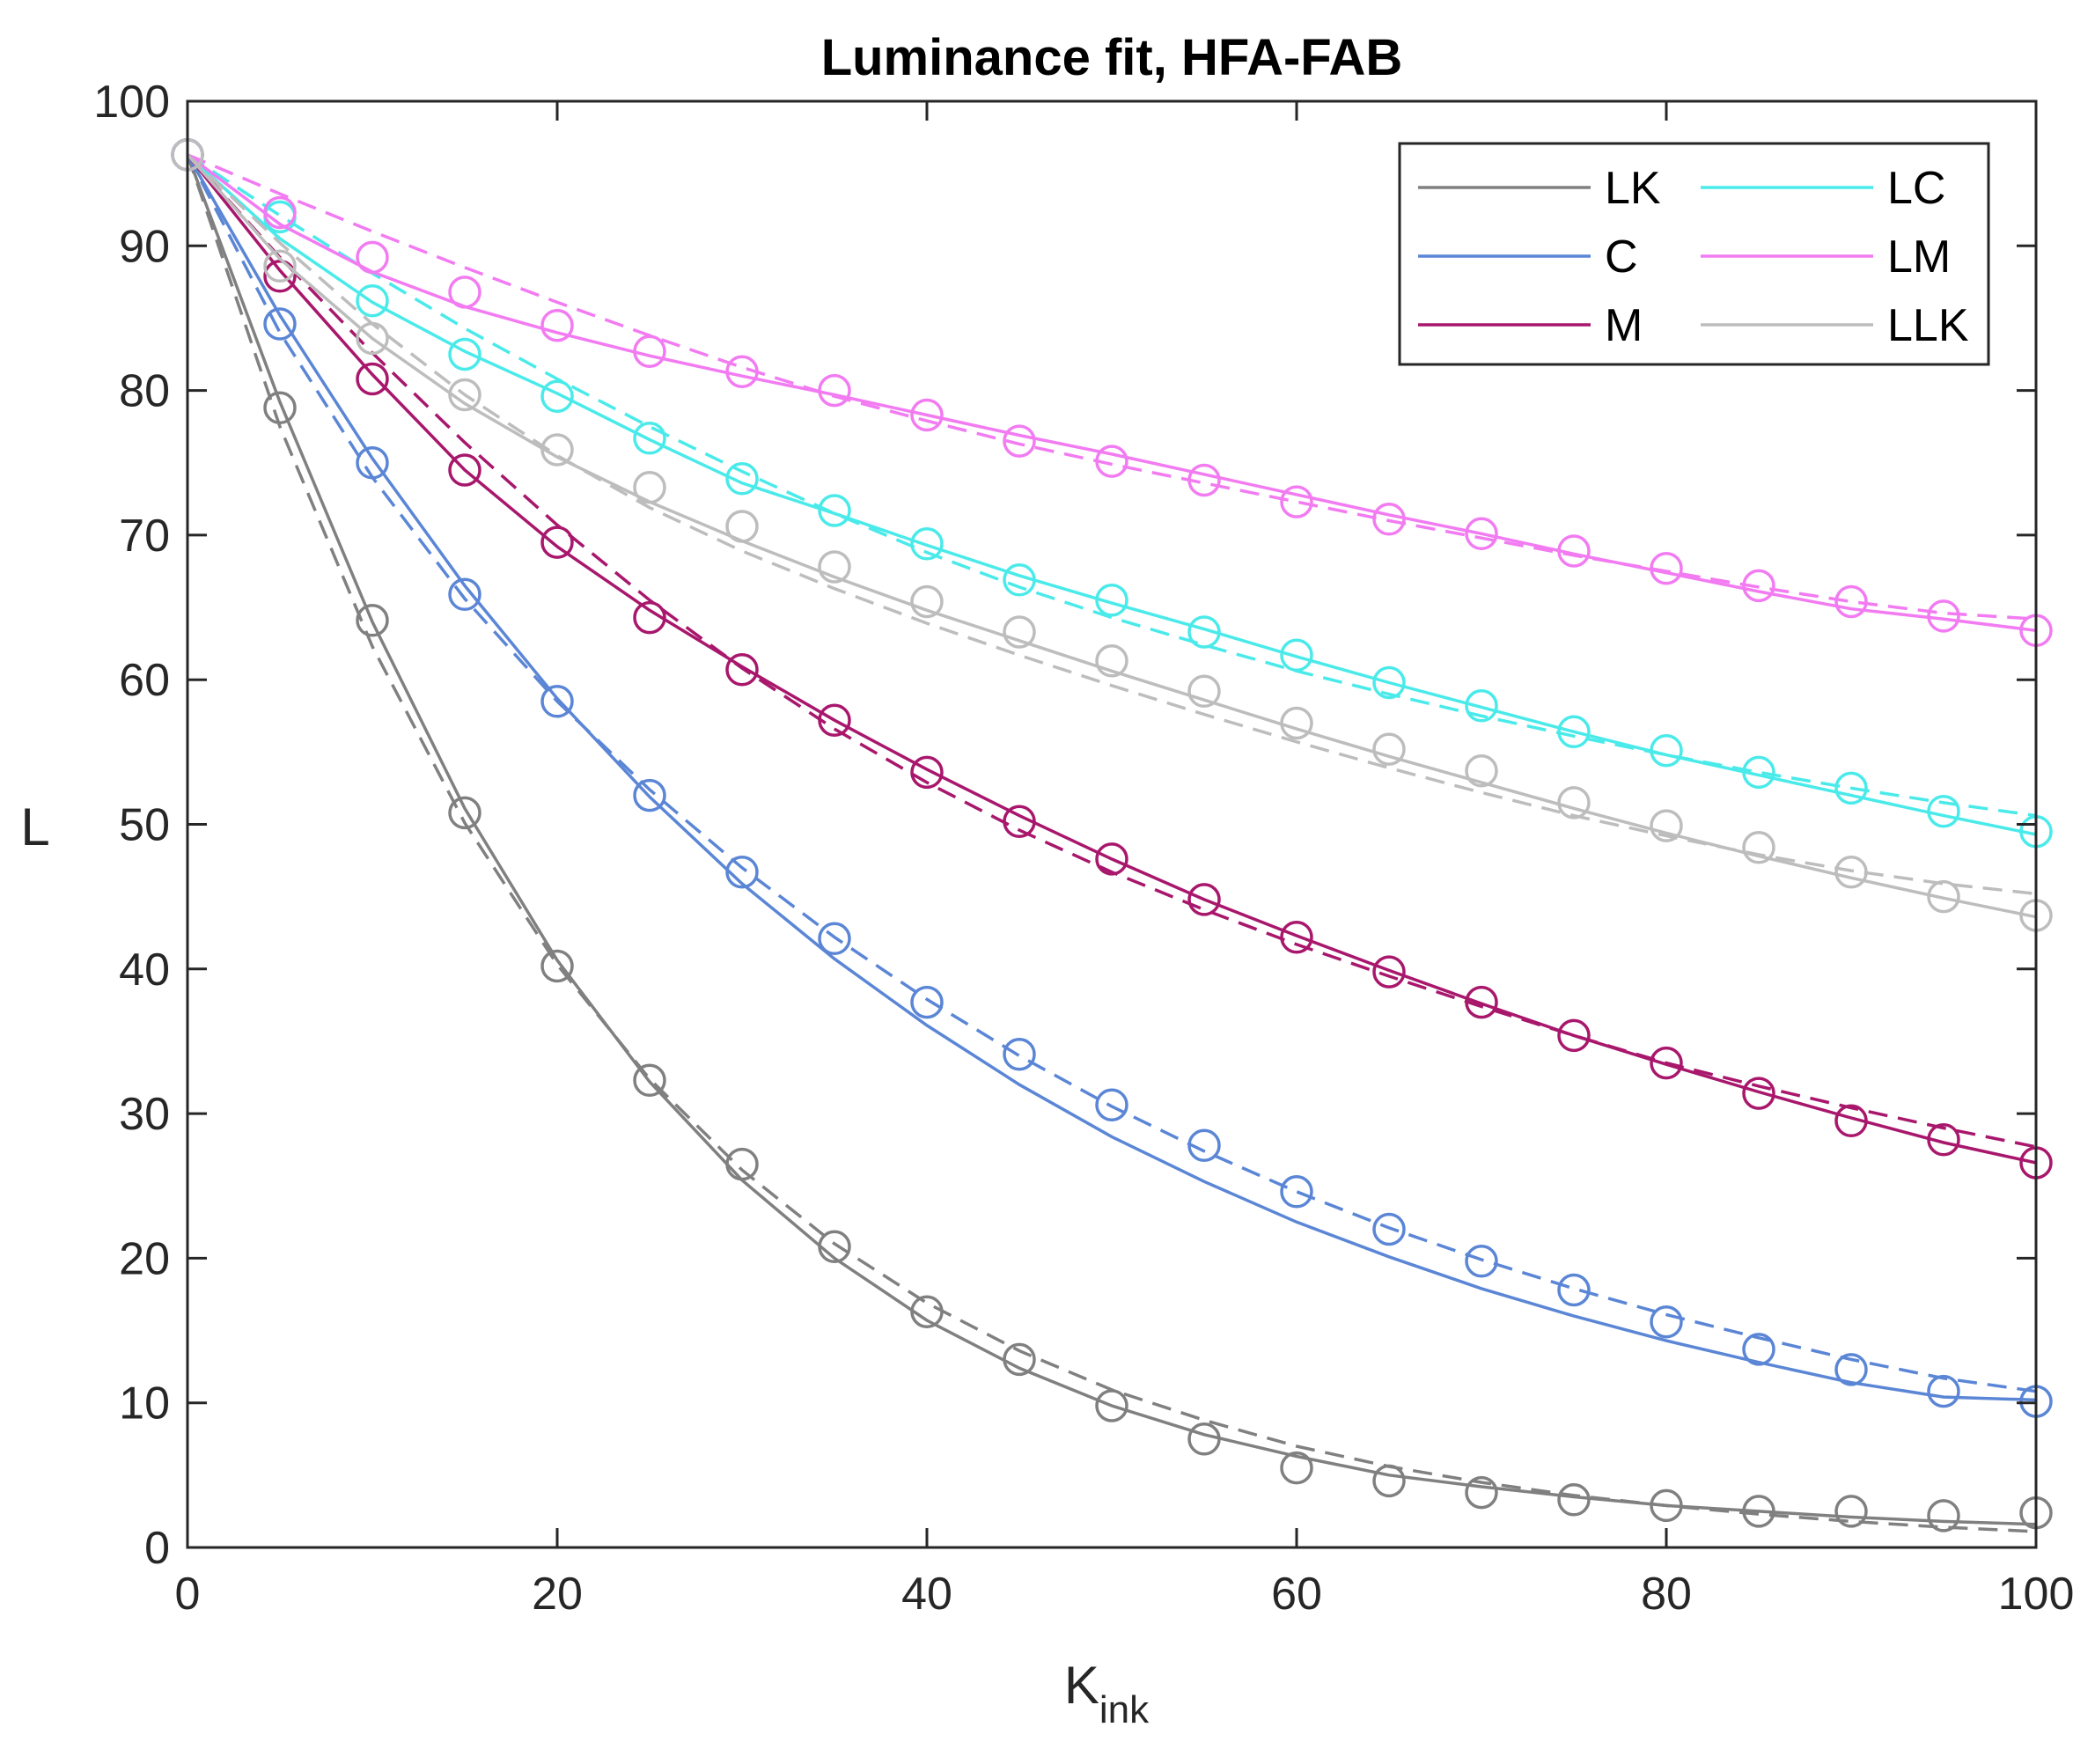  What do you see at coordinates (1081, 1685) in the screenshot?
I see `x-axis-label-main: K` at bounding box center [1081, 1685].